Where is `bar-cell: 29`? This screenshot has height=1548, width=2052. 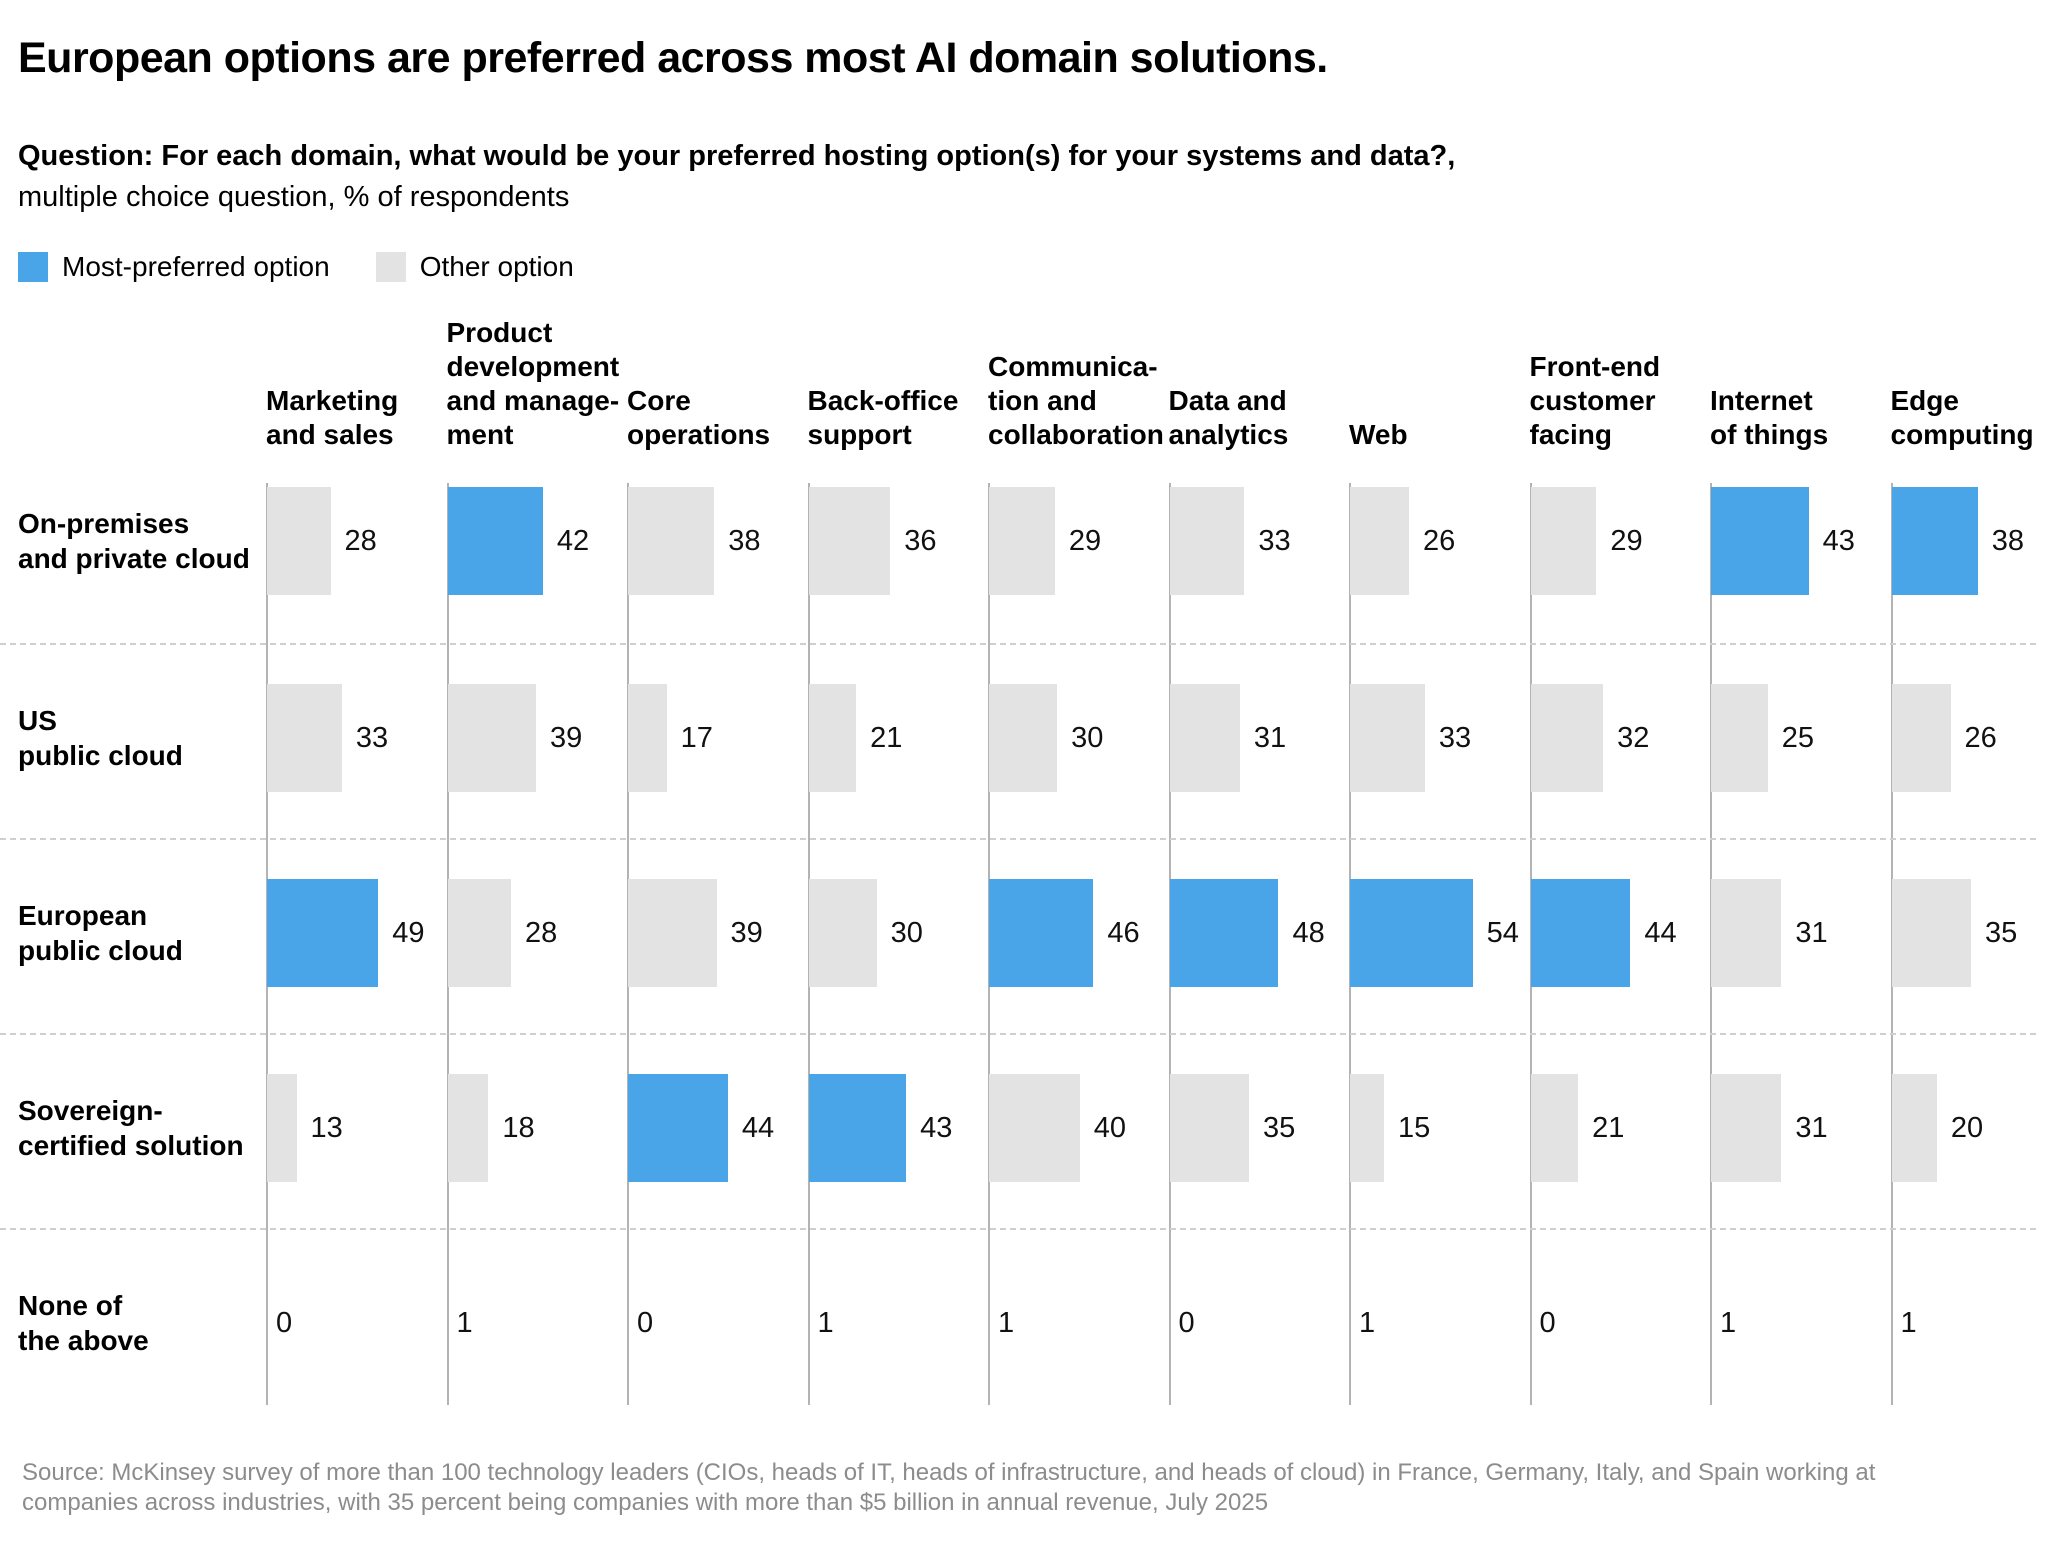
bar-cell: 29 is located at coordinates (1620, 545).